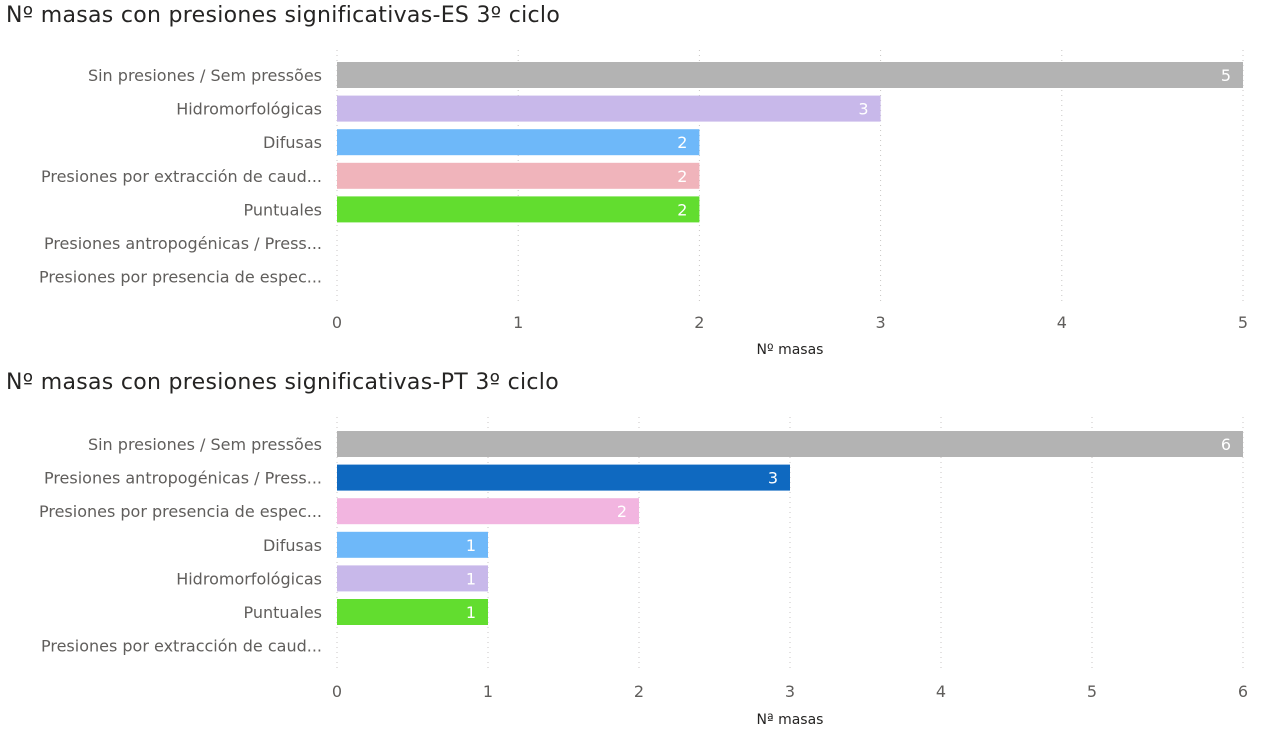  I want to click on data-label: 6, so click(1226, 444).